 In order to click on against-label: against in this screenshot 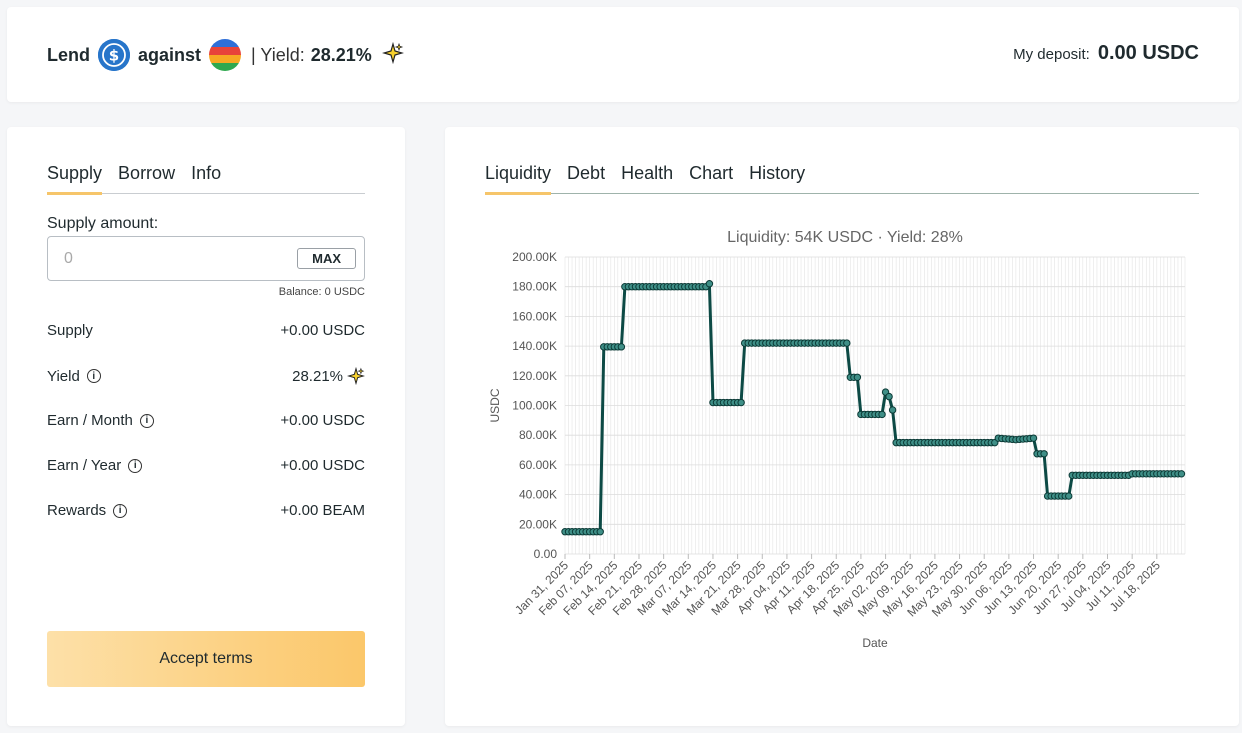, I will do `click(170, 54)`.